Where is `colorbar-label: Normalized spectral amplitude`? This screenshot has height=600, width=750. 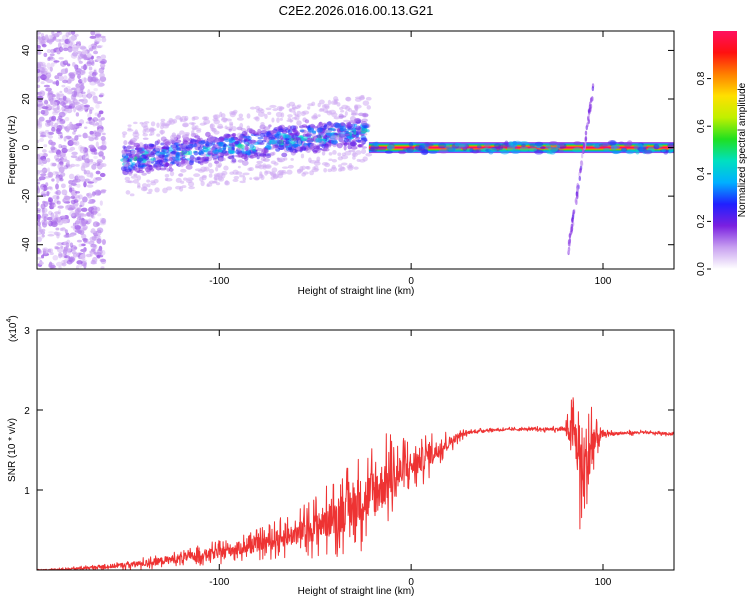
colorbar-label: Normalized spectral amplitude is located at coordinates (742, 149).